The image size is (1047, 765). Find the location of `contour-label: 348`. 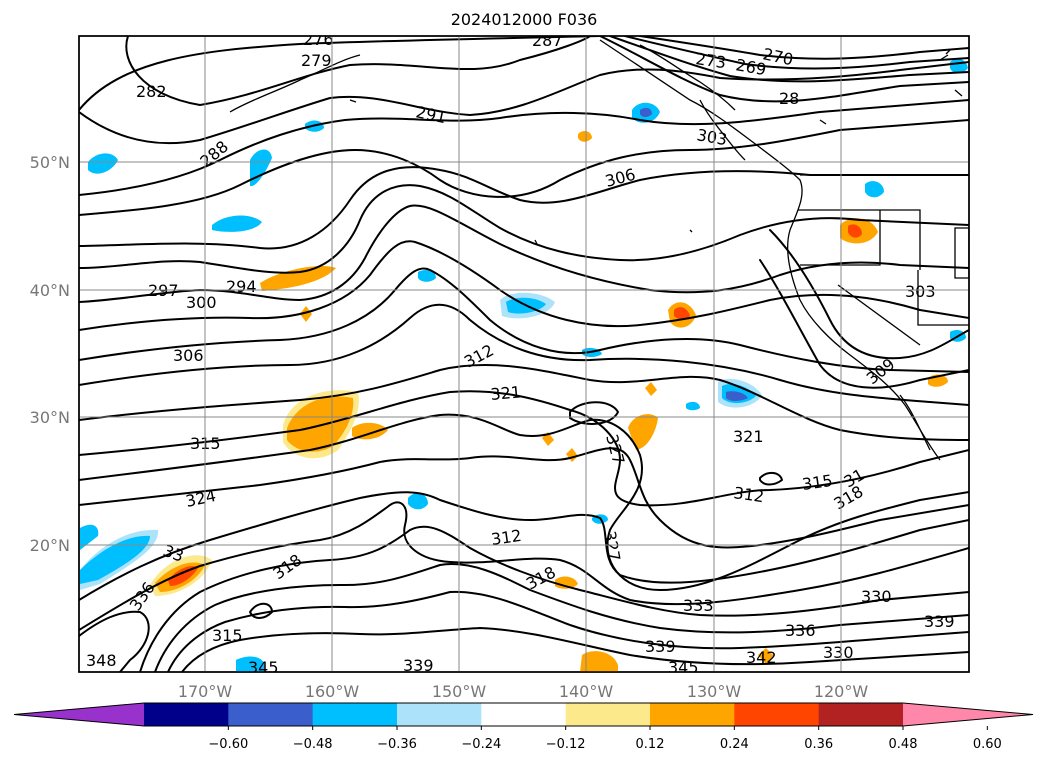

contour-label: 348 is located at coordinates (101, 660).